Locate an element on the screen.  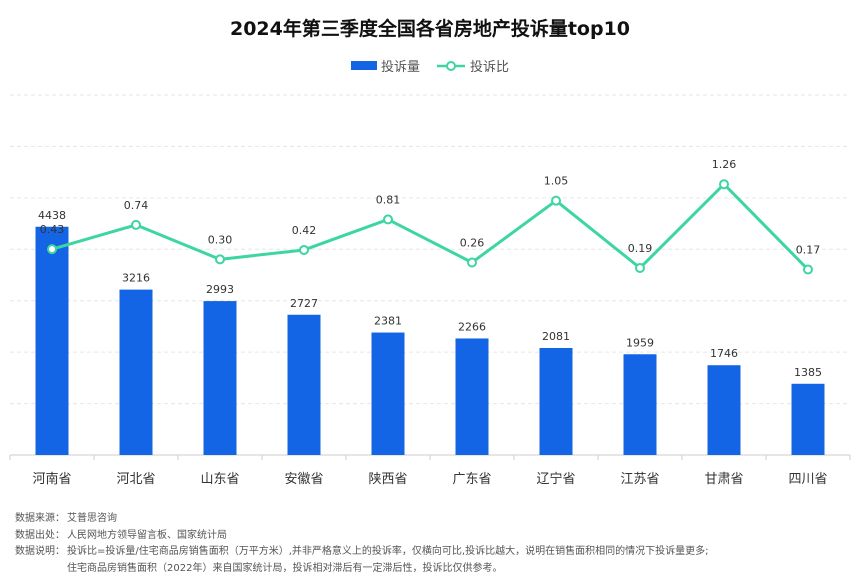
line-value-label: 1.26 is located at coordinates (724, 164).